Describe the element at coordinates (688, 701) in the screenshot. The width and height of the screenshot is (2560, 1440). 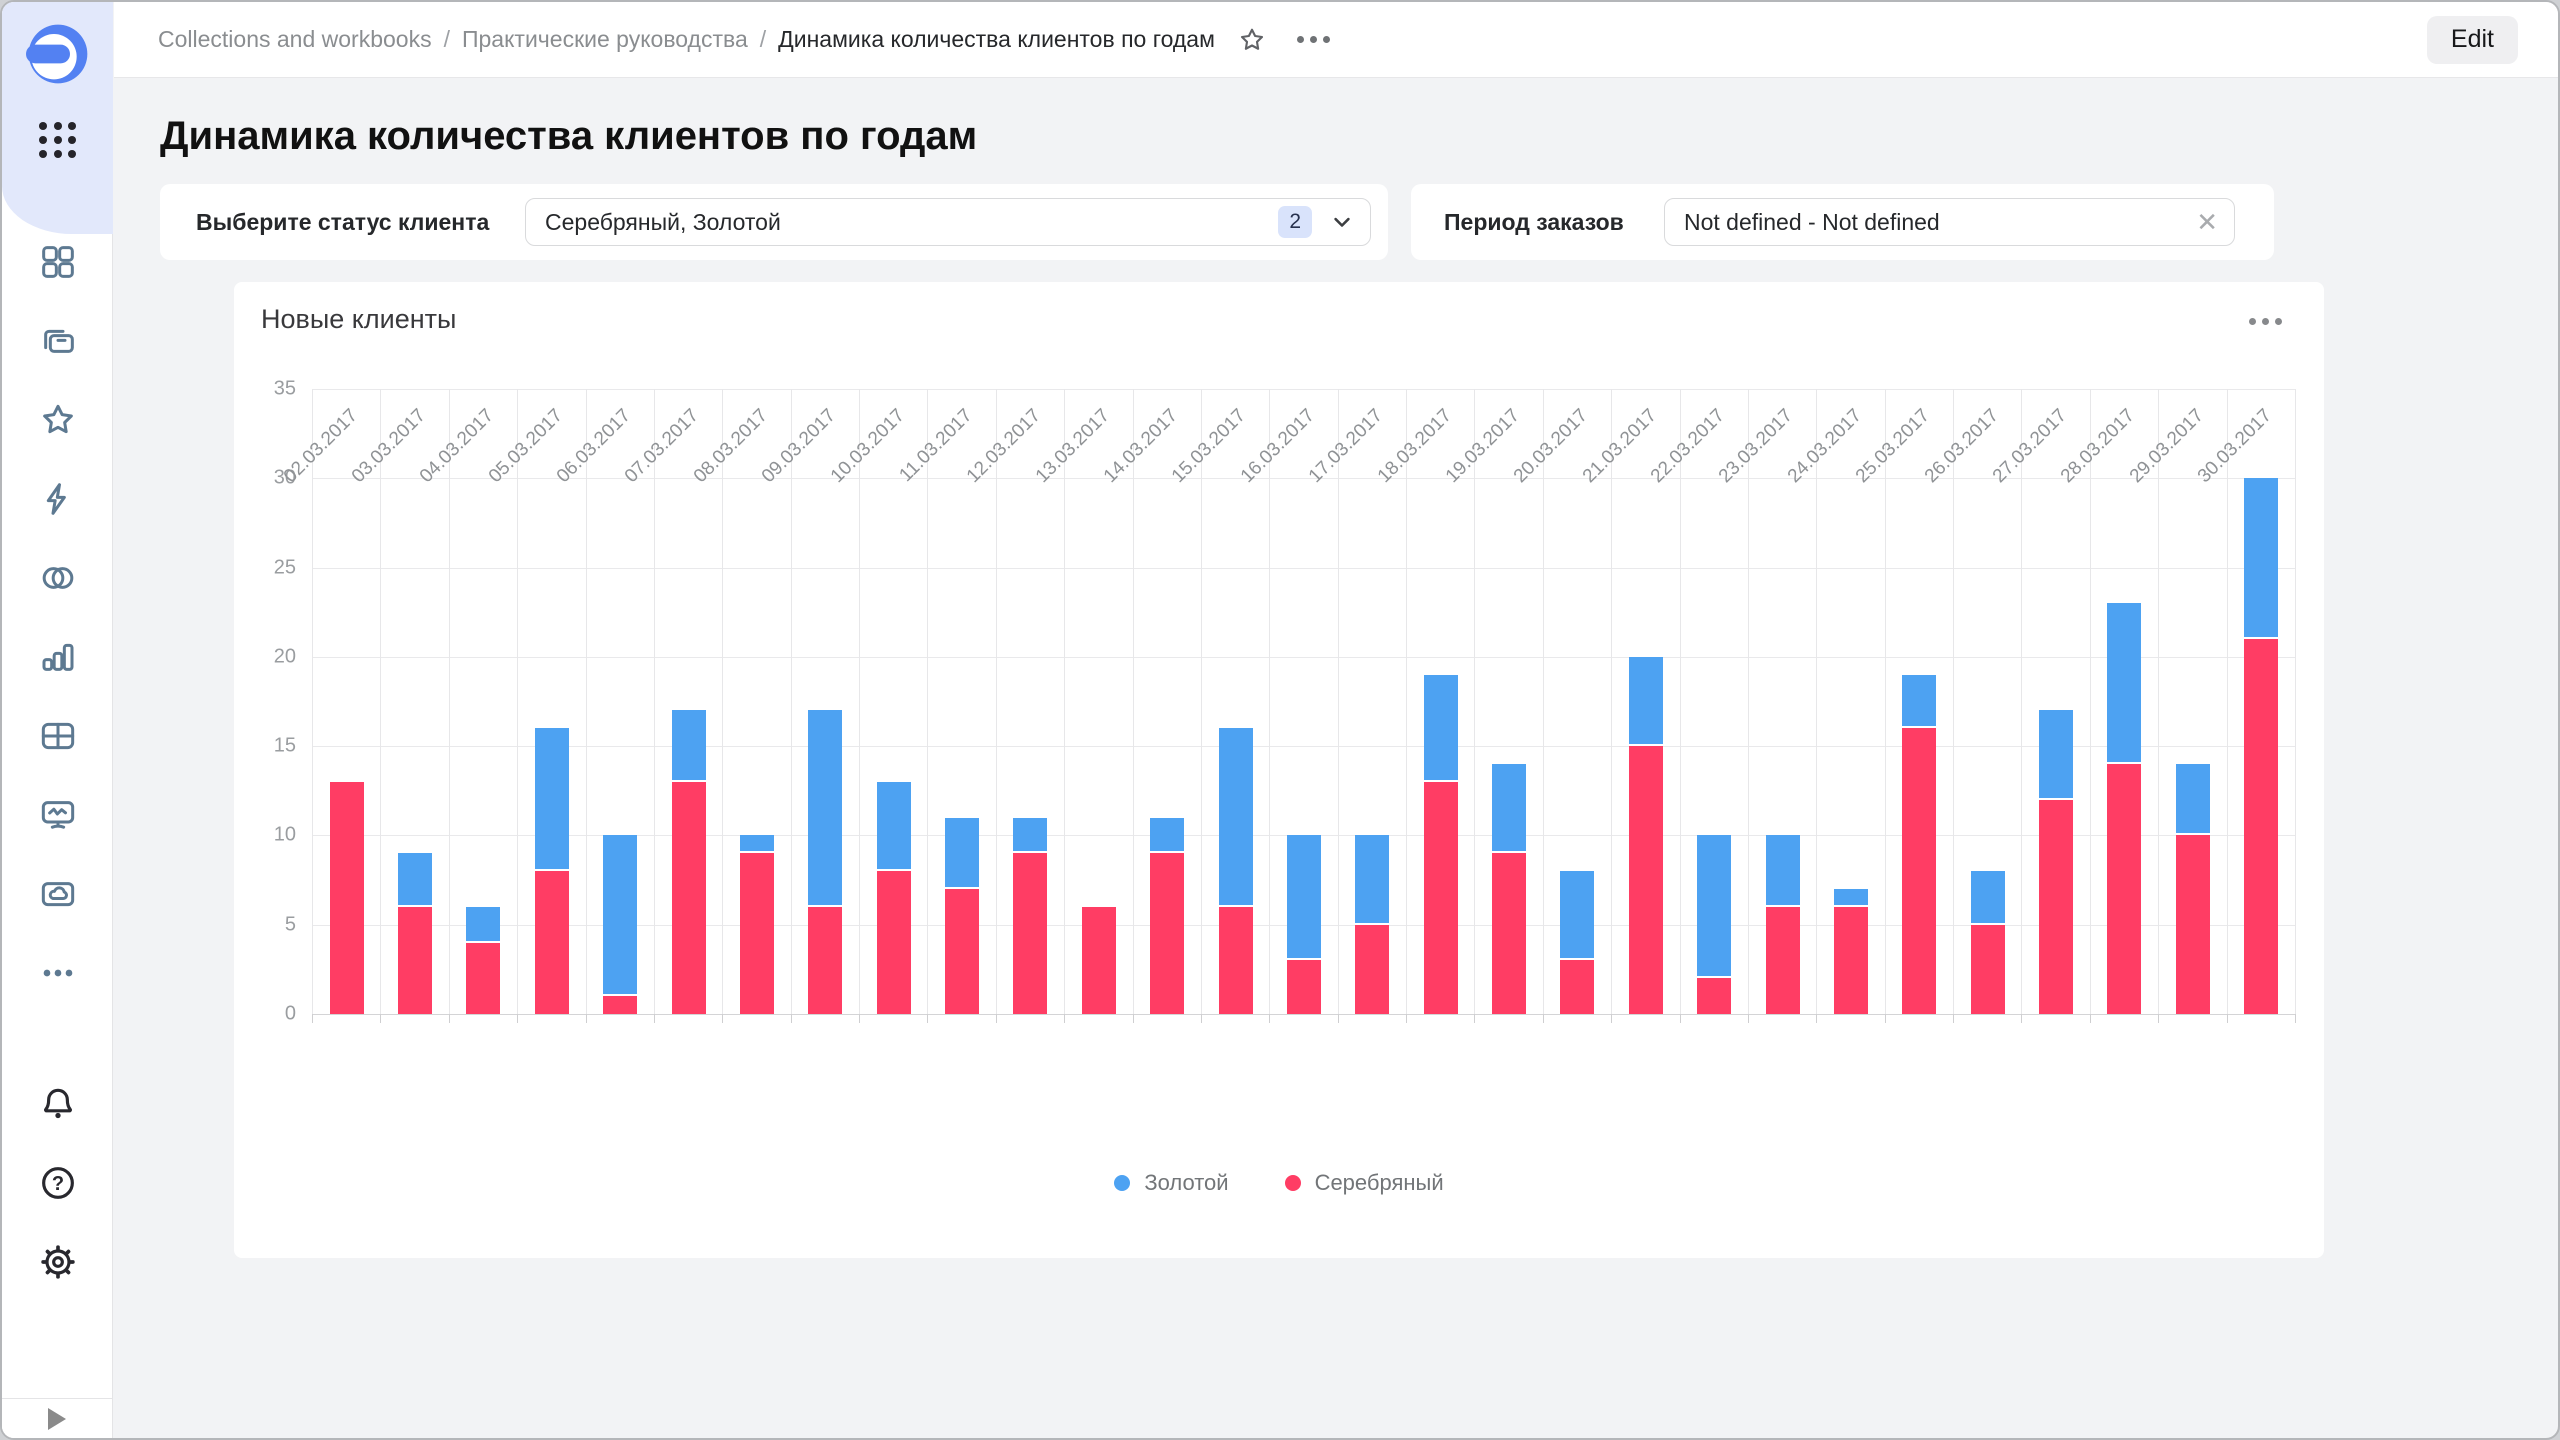
I see `bar-07.03.2017` at that location.